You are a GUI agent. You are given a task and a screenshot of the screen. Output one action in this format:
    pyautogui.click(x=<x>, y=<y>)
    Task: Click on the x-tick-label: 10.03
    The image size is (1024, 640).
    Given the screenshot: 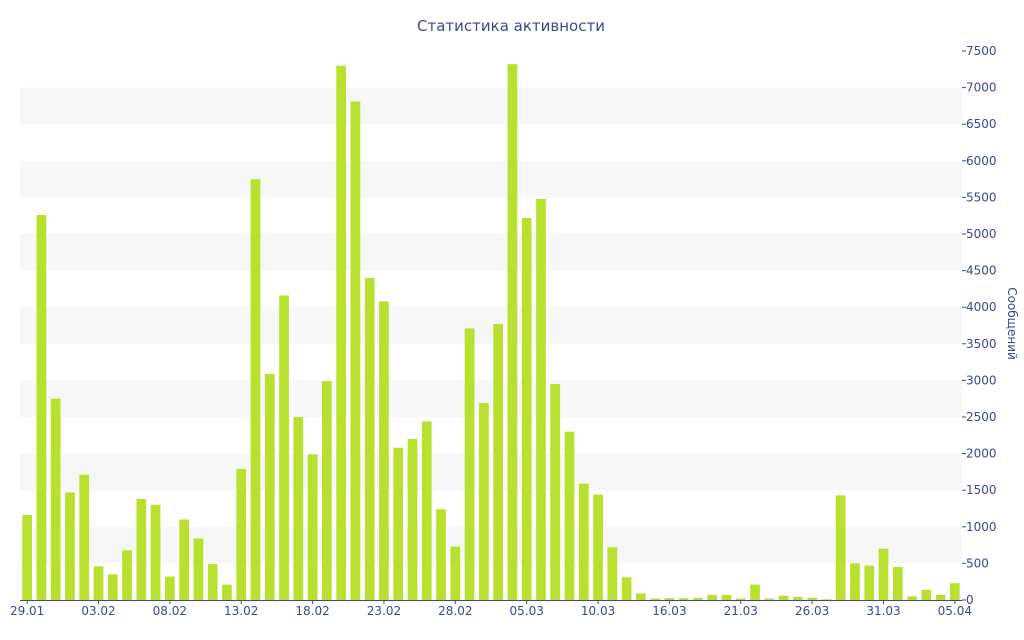 What is the action you would take?
    pyautogui.click(x=598, y=611)
    